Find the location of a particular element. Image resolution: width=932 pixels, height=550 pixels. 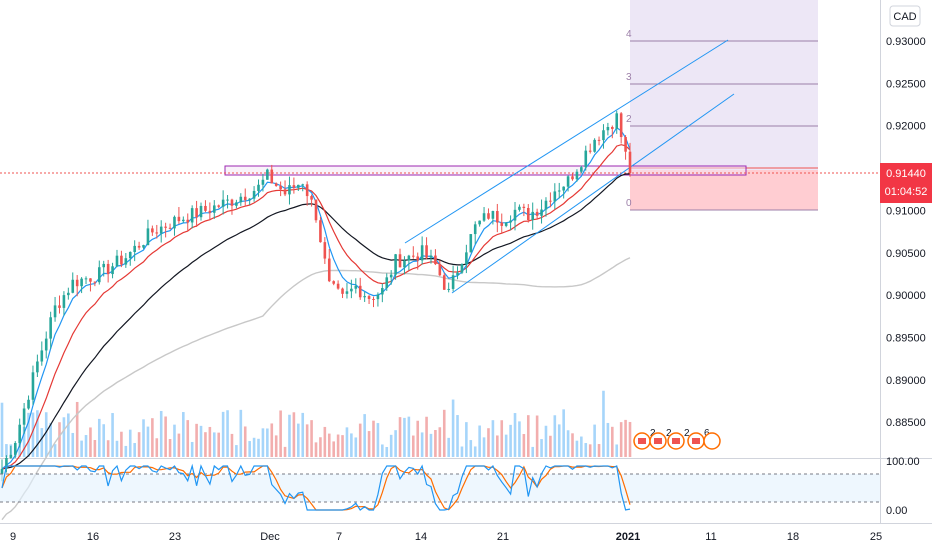

price-tick-label: 0.93000 is located at coordinates (906, 42).